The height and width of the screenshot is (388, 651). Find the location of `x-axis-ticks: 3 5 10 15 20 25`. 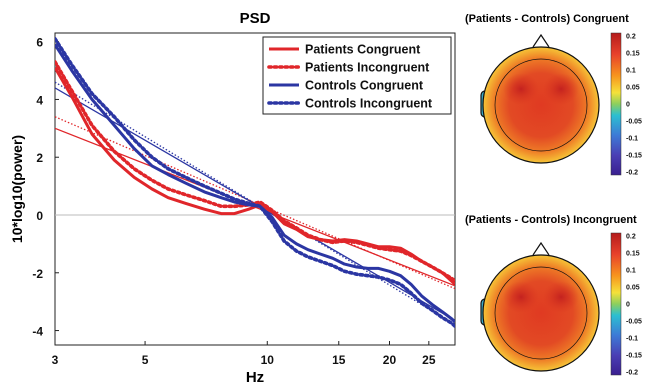

x-axis-ticks: 3 5 10 15 20 25 is located at coordinates (244, 354).